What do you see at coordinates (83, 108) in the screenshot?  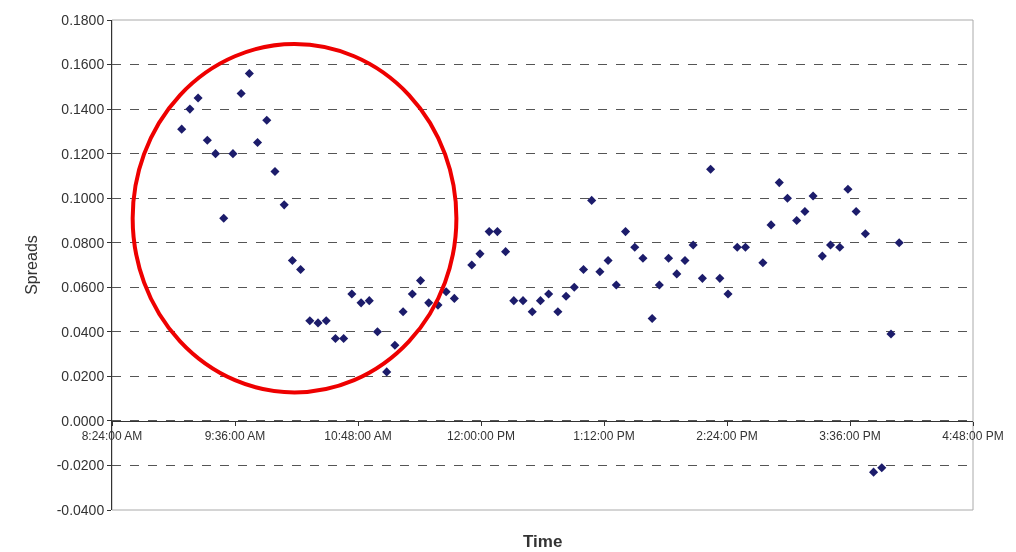 I see `y-tick-label: 0.1400` at bounding box center [83, 108].